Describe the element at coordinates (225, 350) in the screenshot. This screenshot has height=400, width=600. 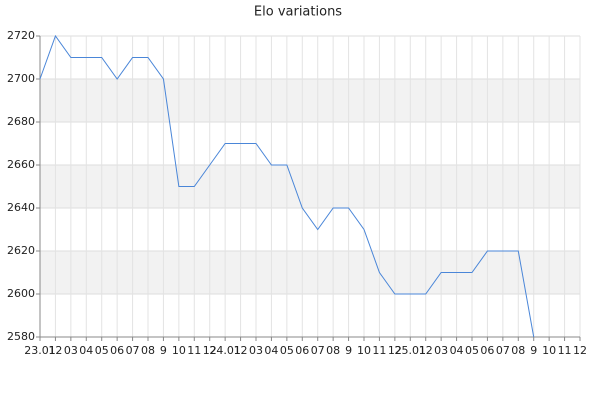
I see `x-tick-label: 24.01` at that location.